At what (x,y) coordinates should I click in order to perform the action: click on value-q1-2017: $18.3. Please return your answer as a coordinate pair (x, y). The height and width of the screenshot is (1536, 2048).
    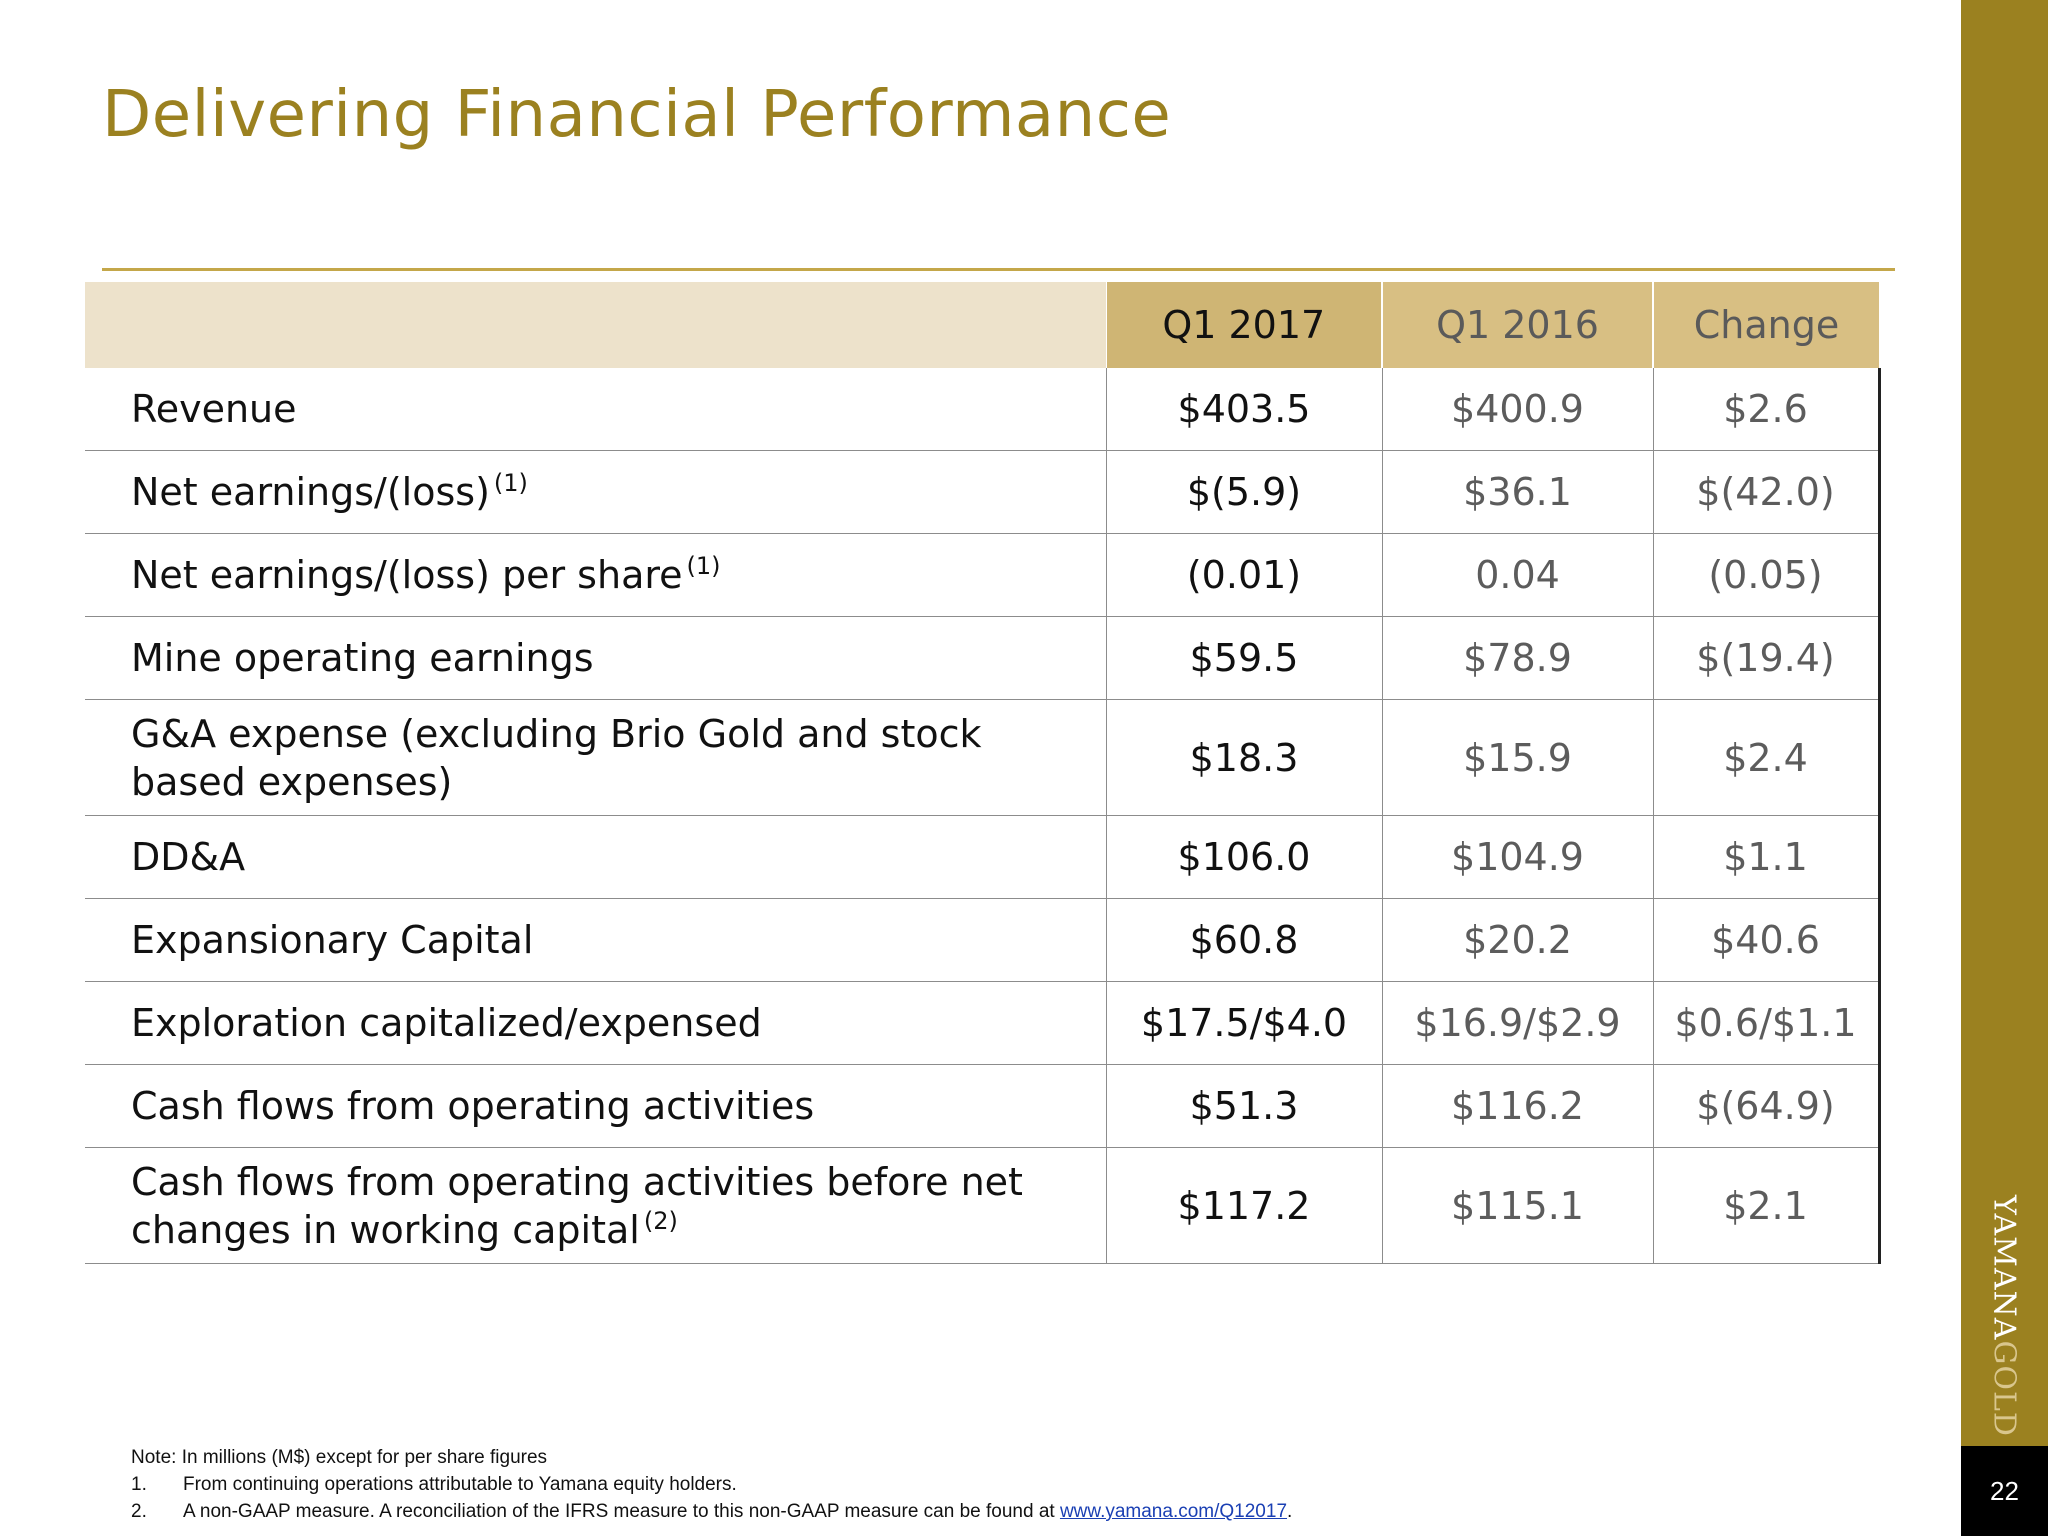
    Looking at the image, I should click on (1243, 757).